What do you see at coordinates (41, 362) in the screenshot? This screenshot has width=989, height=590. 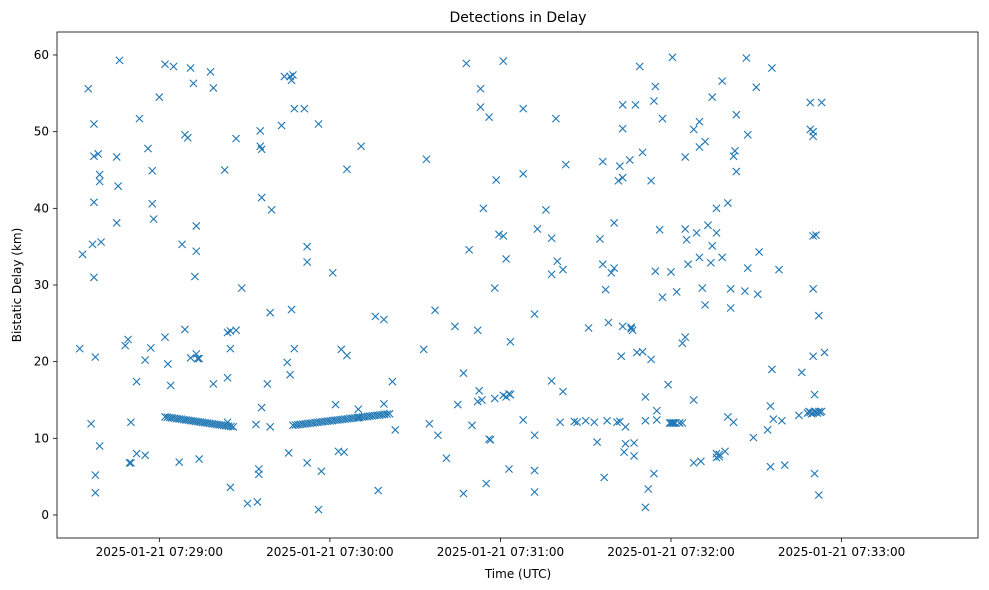 I see `y-tick-label: 20` at bounding box center [41, 362].